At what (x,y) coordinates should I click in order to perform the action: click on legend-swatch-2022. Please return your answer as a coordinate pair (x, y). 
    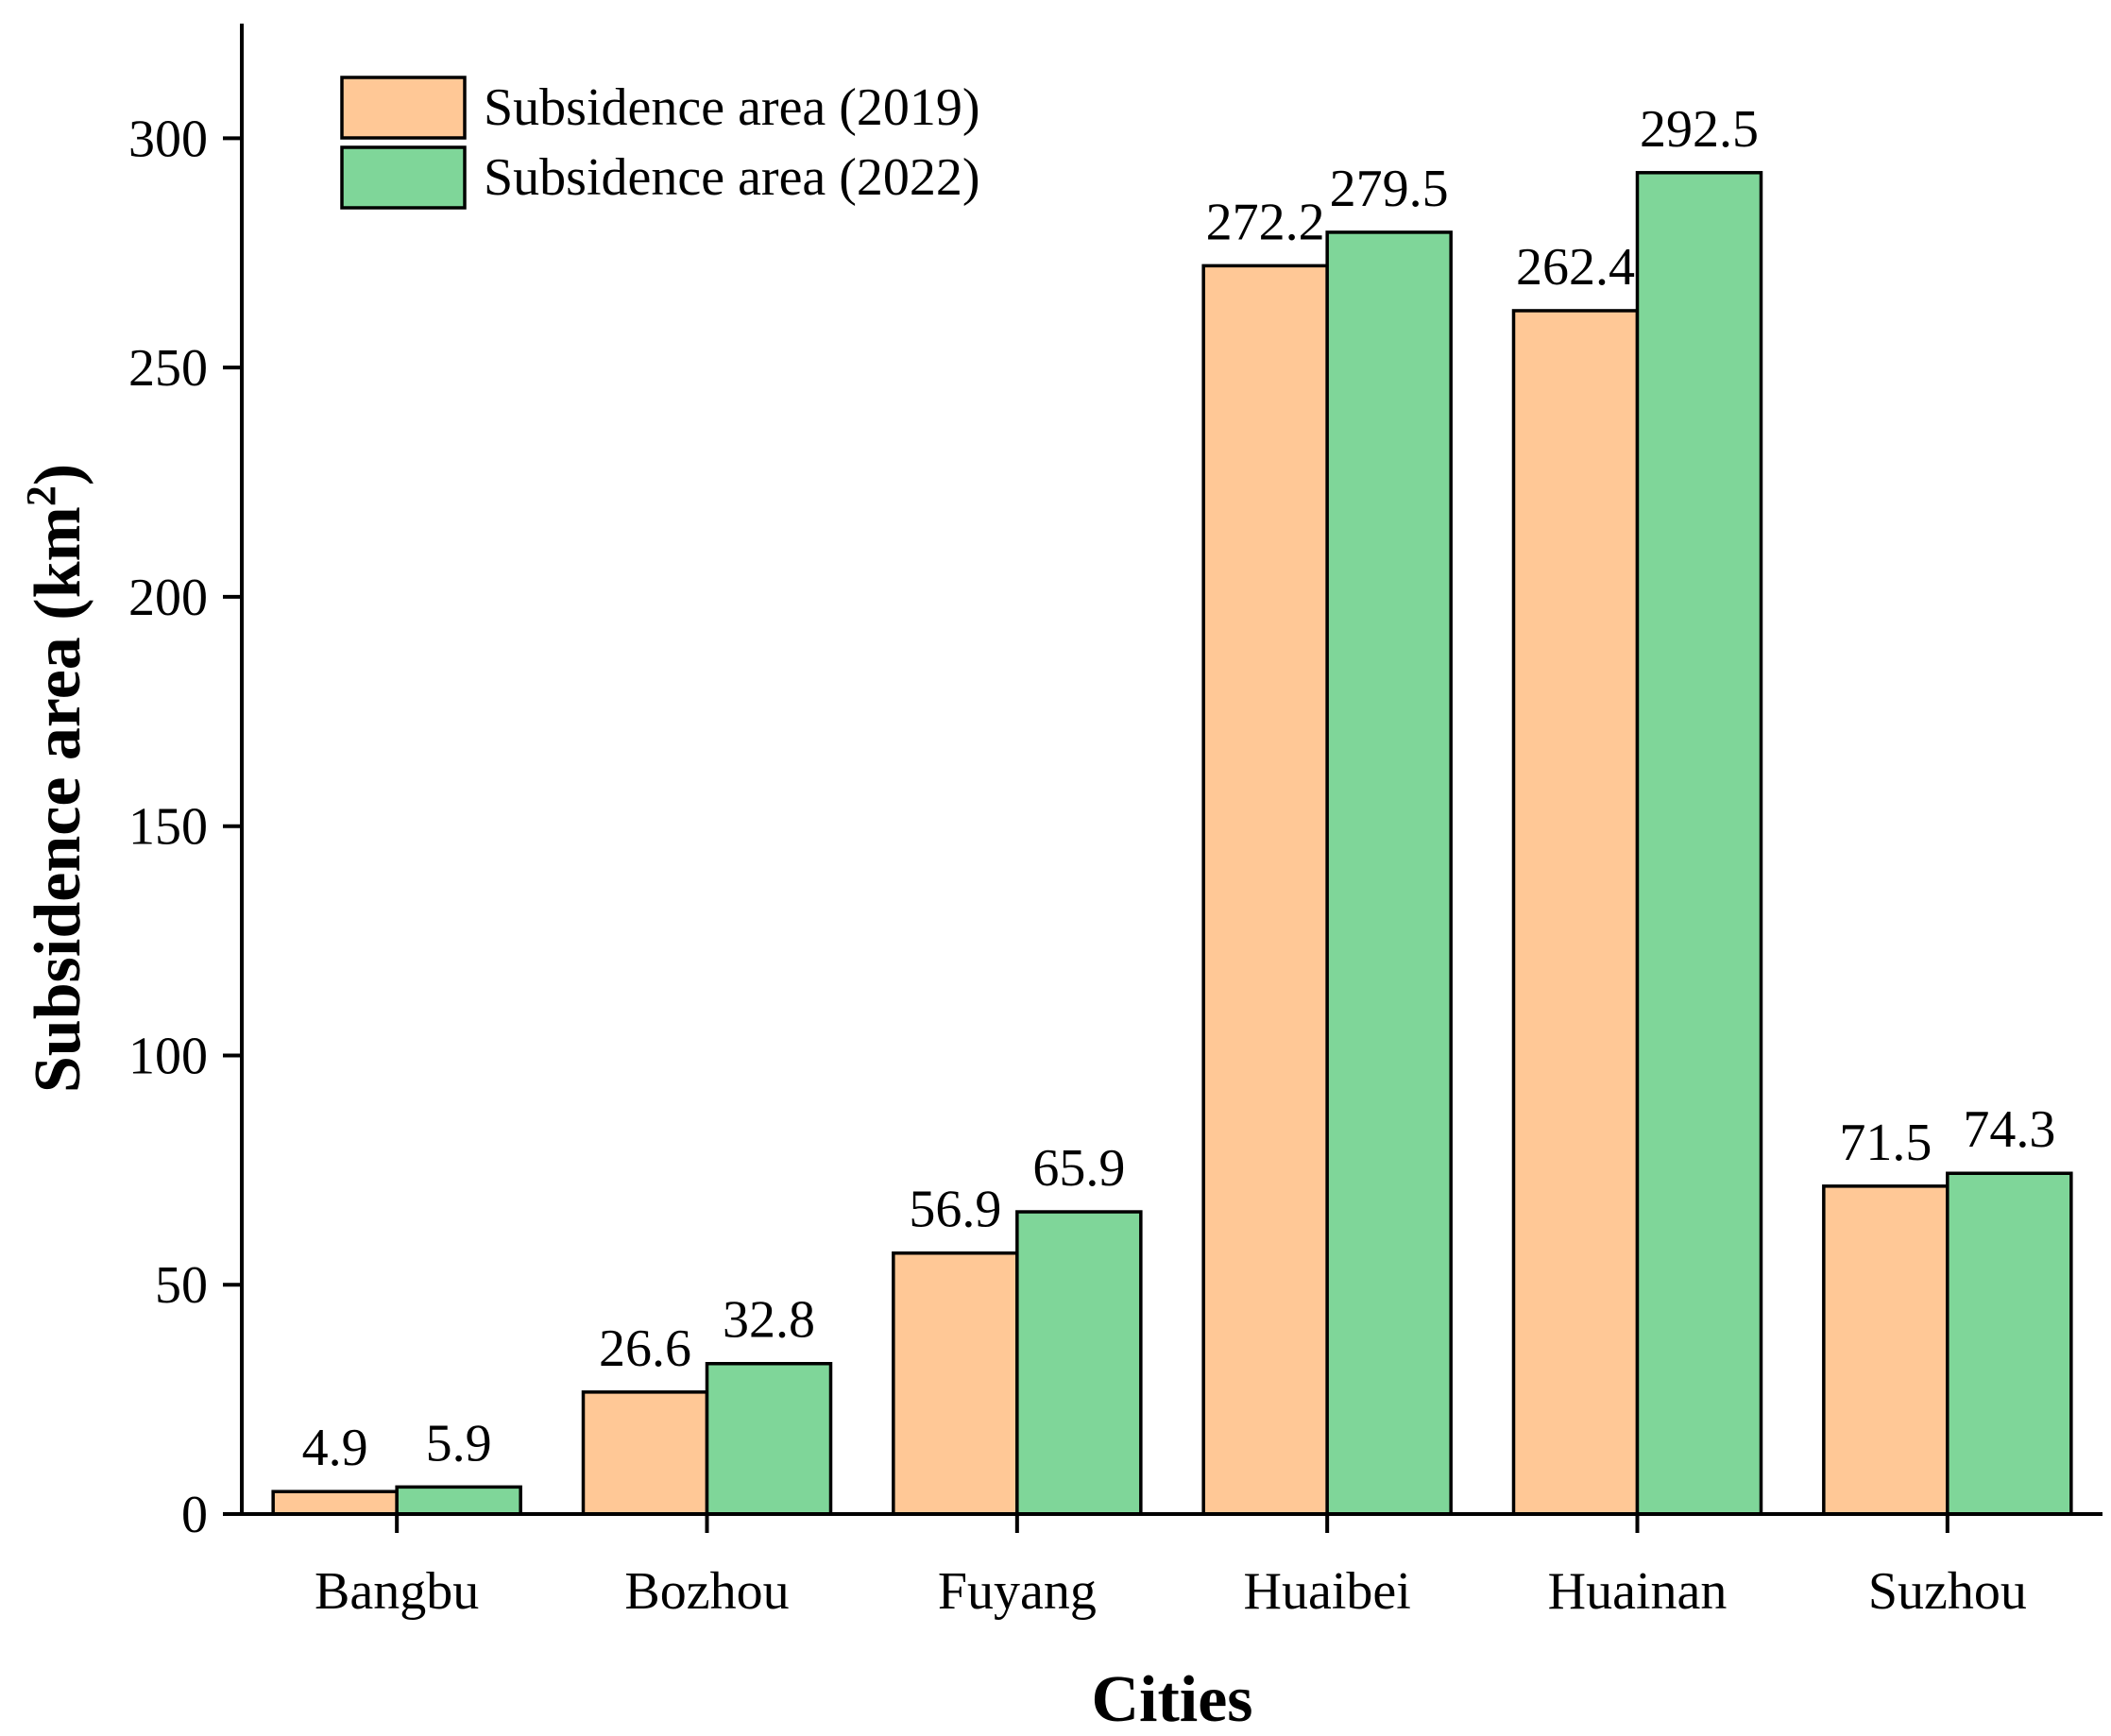
    Looking at the image, I should click on (403, 177).